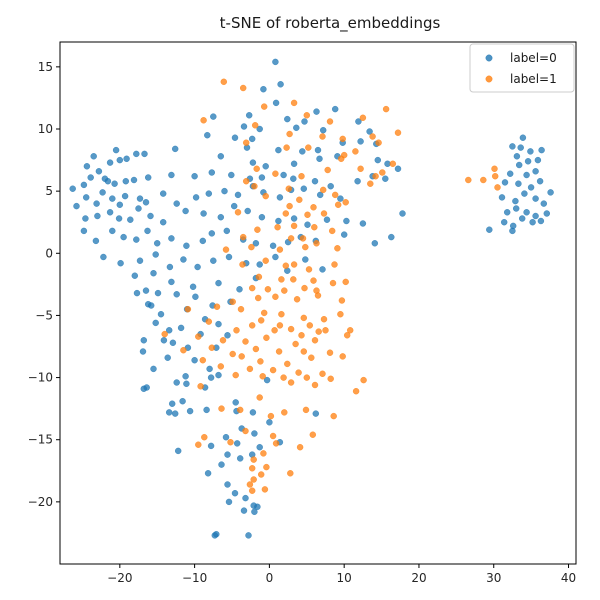 Image resolution: width=600 pixels, height=600 pixels. I want to click on y-tick-label: −5, so click(44, 315).